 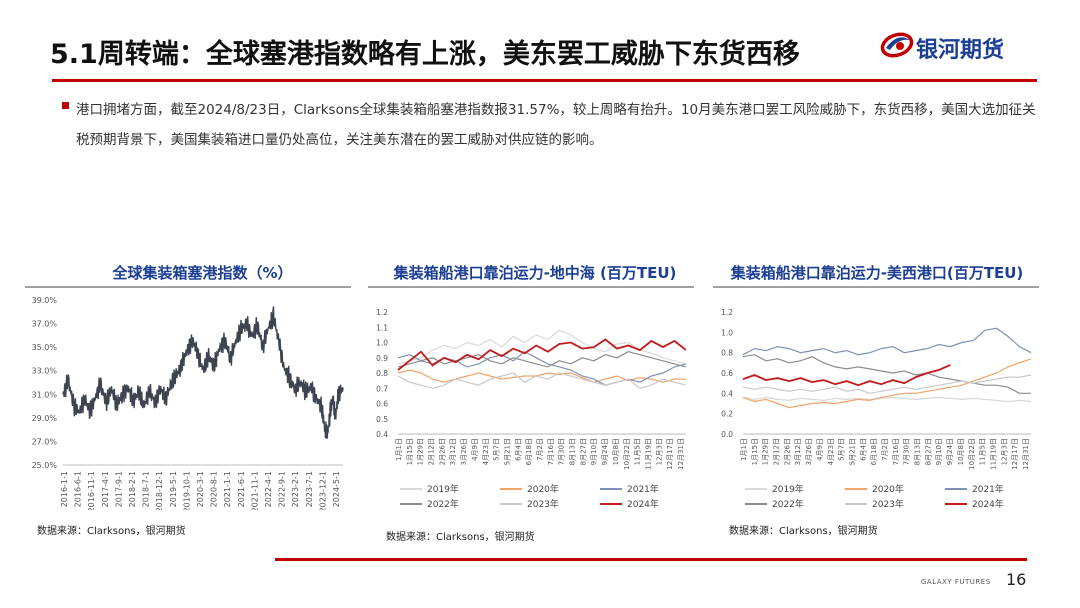 I want to click on y-tick-label: 35.0%, so click(x=45, y=347).